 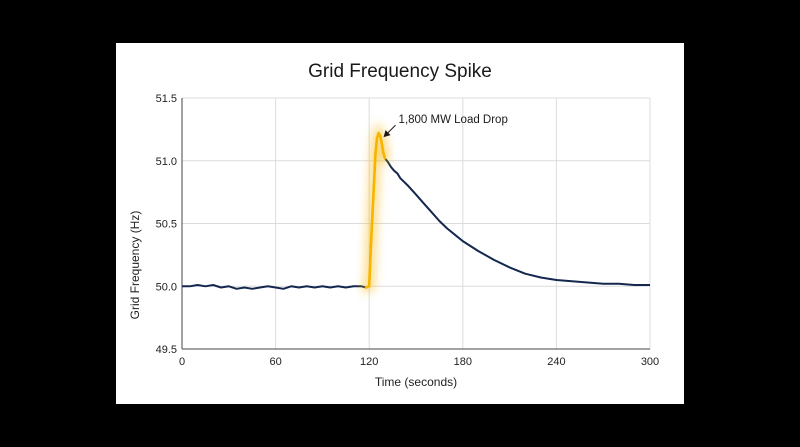 What do you see at coordinates (166, 162) in the screenshot?
I see `y-tick-label: 51.0` at bounding box center [166, 162].